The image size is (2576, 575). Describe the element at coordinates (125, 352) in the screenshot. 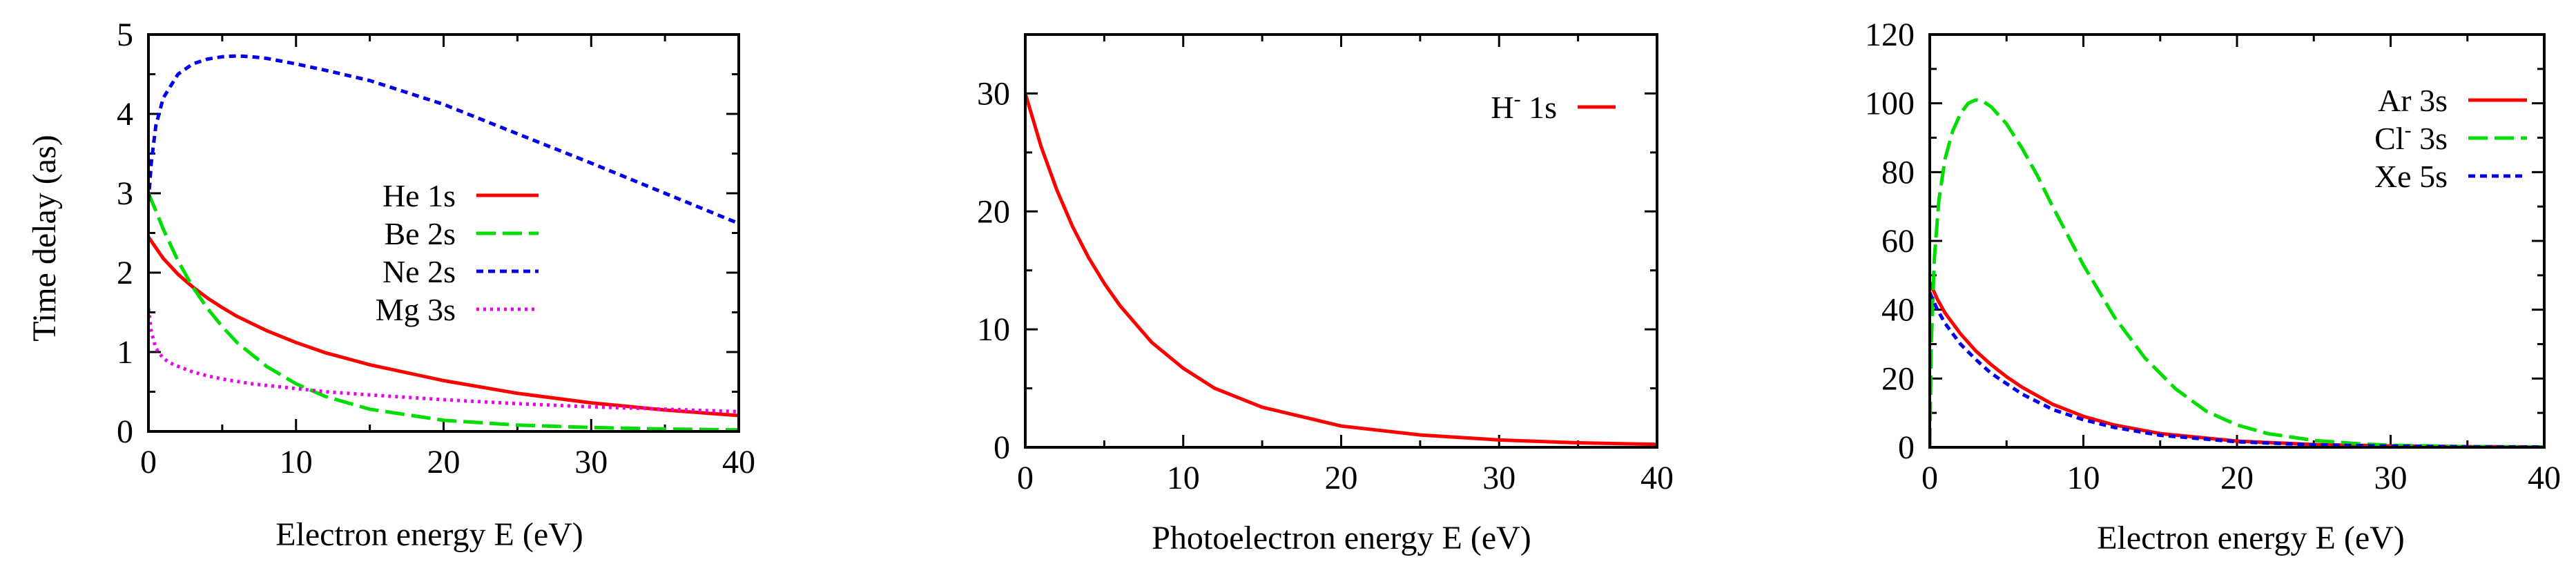

I see `left-ytick-label: 1` at that location.